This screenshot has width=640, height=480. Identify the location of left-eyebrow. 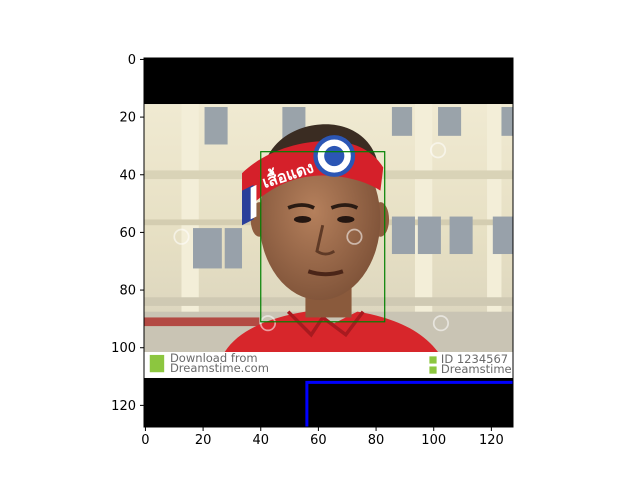
(301, 206).